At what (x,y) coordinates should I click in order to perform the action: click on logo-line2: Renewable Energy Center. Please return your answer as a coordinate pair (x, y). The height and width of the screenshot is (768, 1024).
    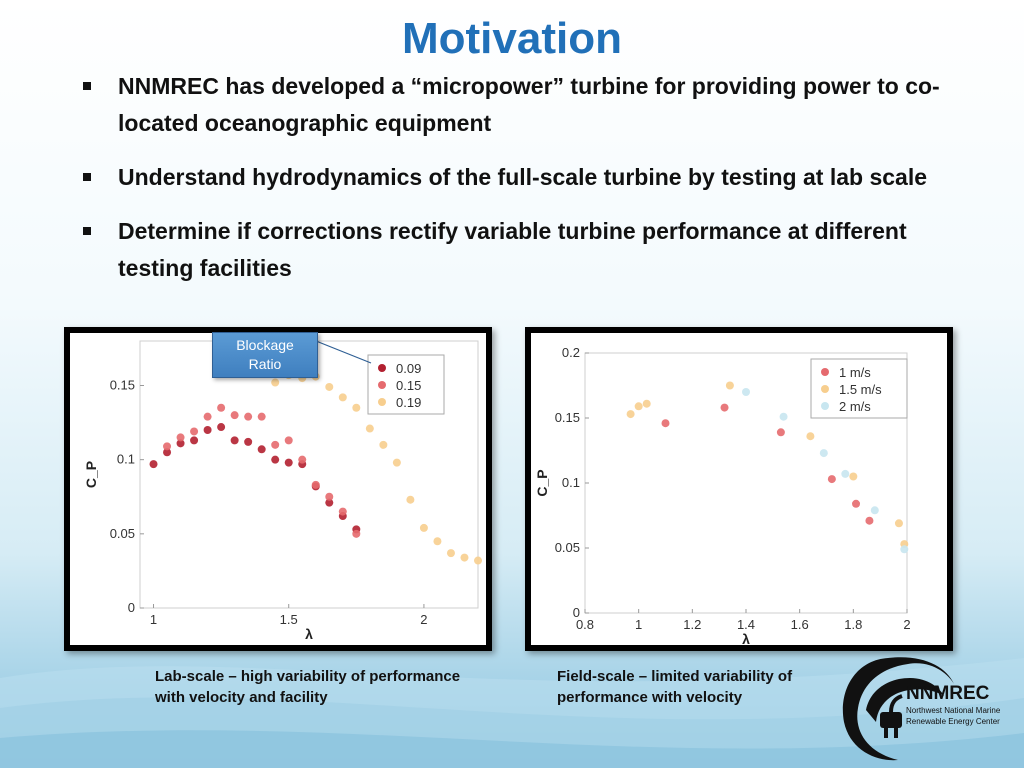
    Looking at the image, I should click on (953, 721).